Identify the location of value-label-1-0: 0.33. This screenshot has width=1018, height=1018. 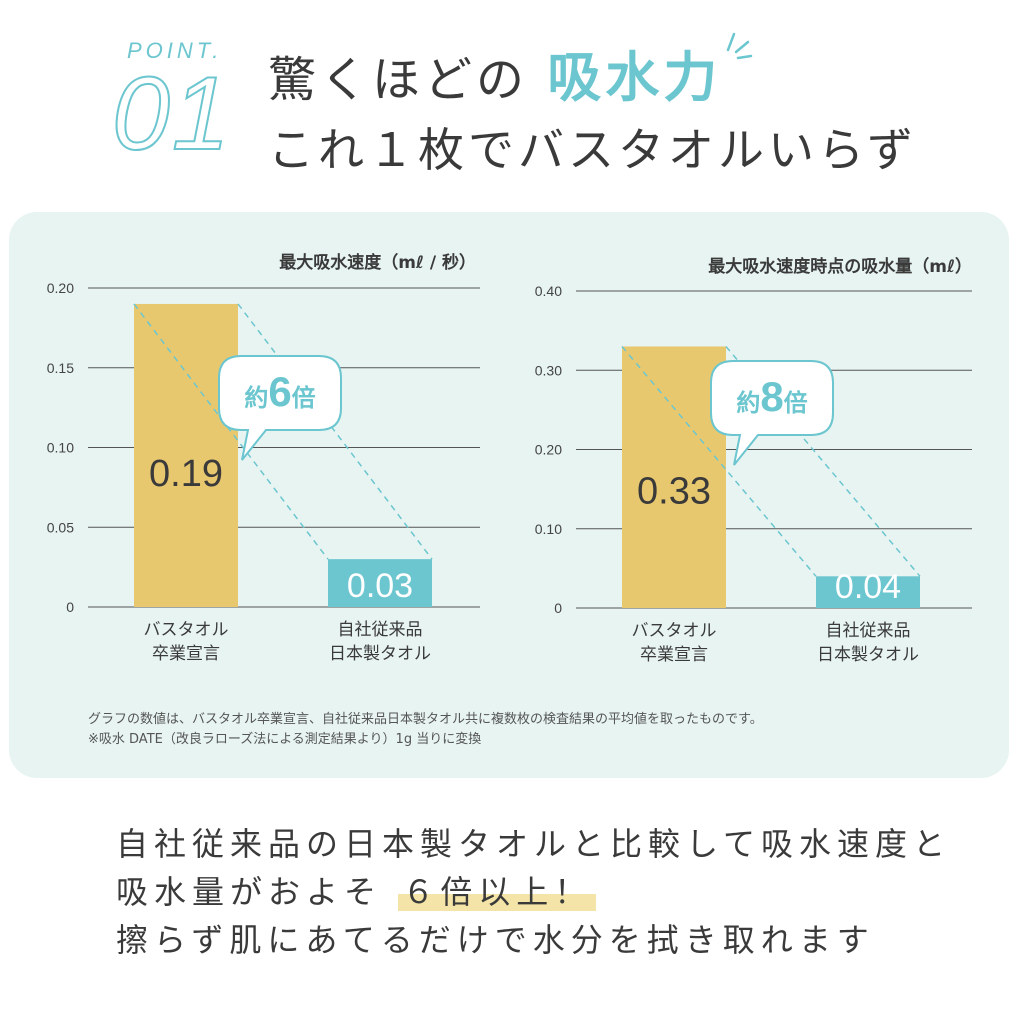
(674, 491).